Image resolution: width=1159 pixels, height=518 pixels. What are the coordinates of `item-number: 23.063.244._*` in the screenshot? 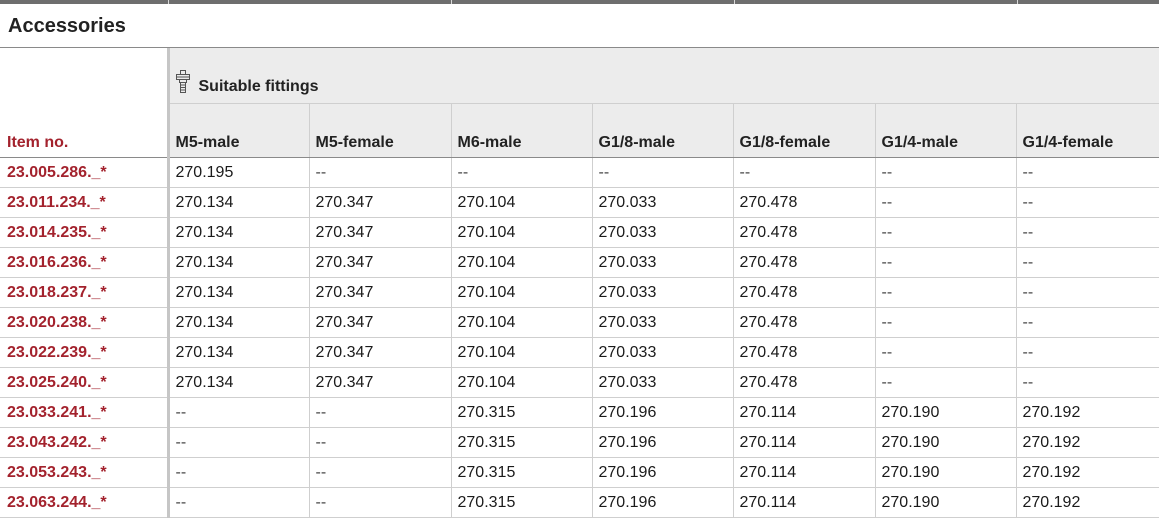 It's located at (84, 502).